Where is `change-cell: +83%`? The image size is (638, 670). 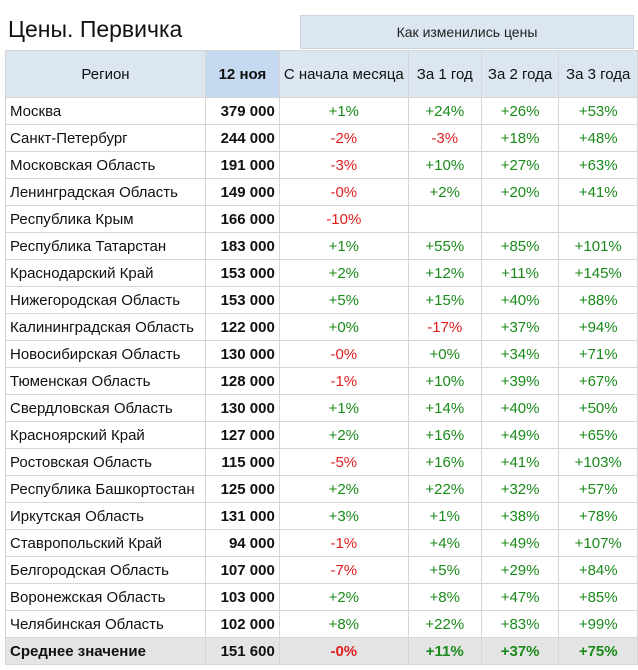
change-cell: +83% is located at coordinates (520, 624).